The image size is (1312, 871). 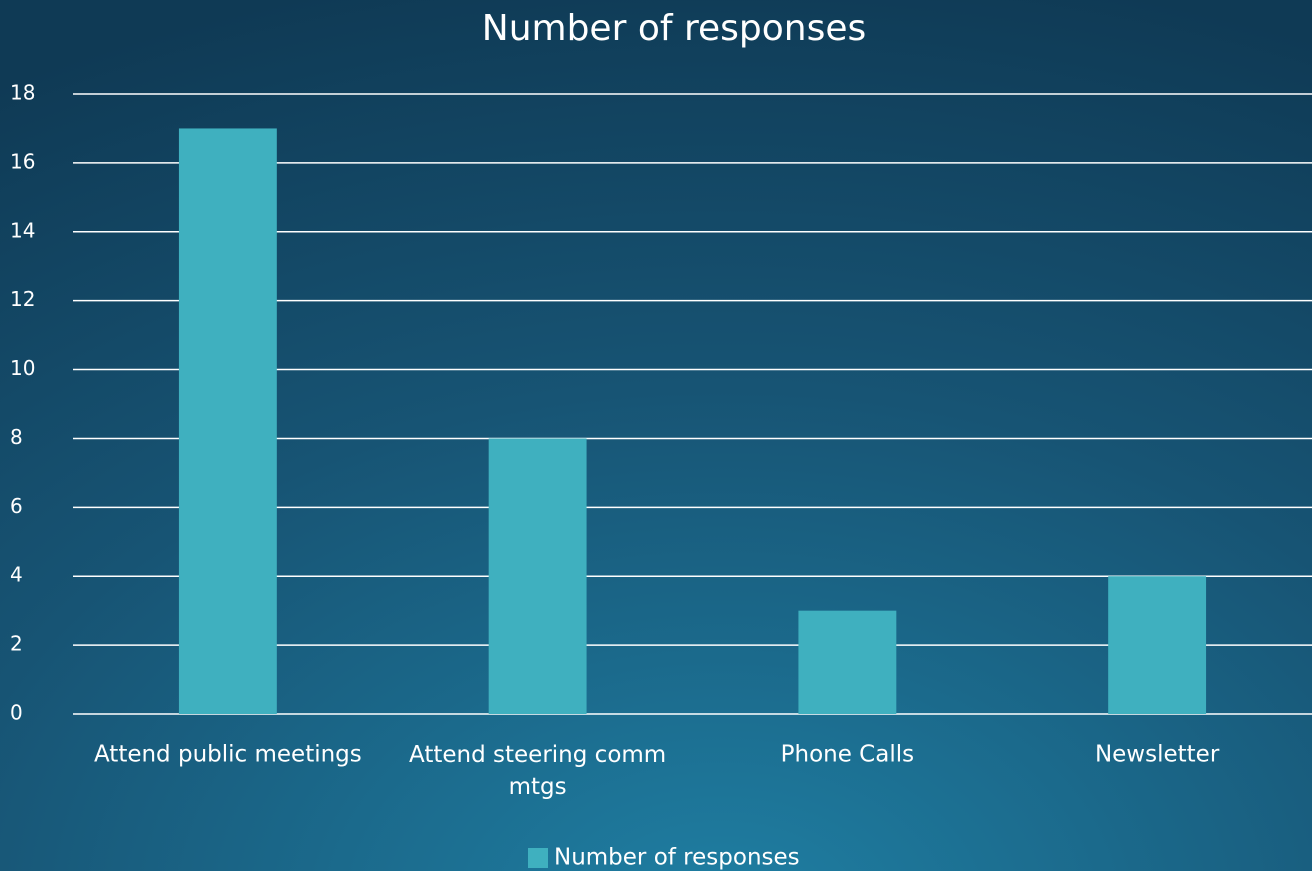 What do you see at coordinates (677, 858) in the screenshot?
I see `legend-label: Number of responses` at bounding box center [677, 858].